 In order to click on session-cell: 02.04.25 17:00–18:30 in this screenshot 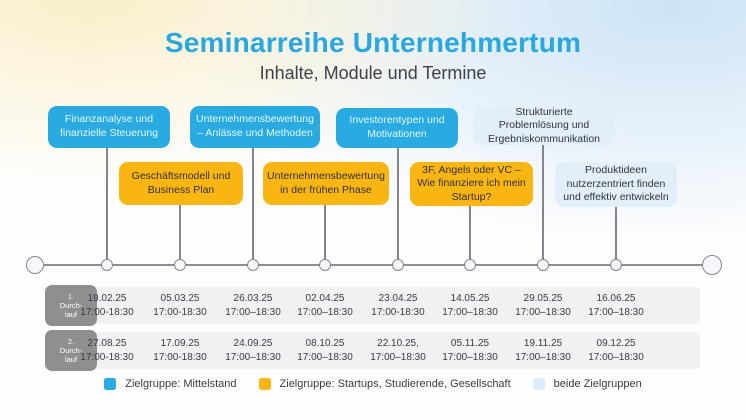, I will do `click(325, 305)`.